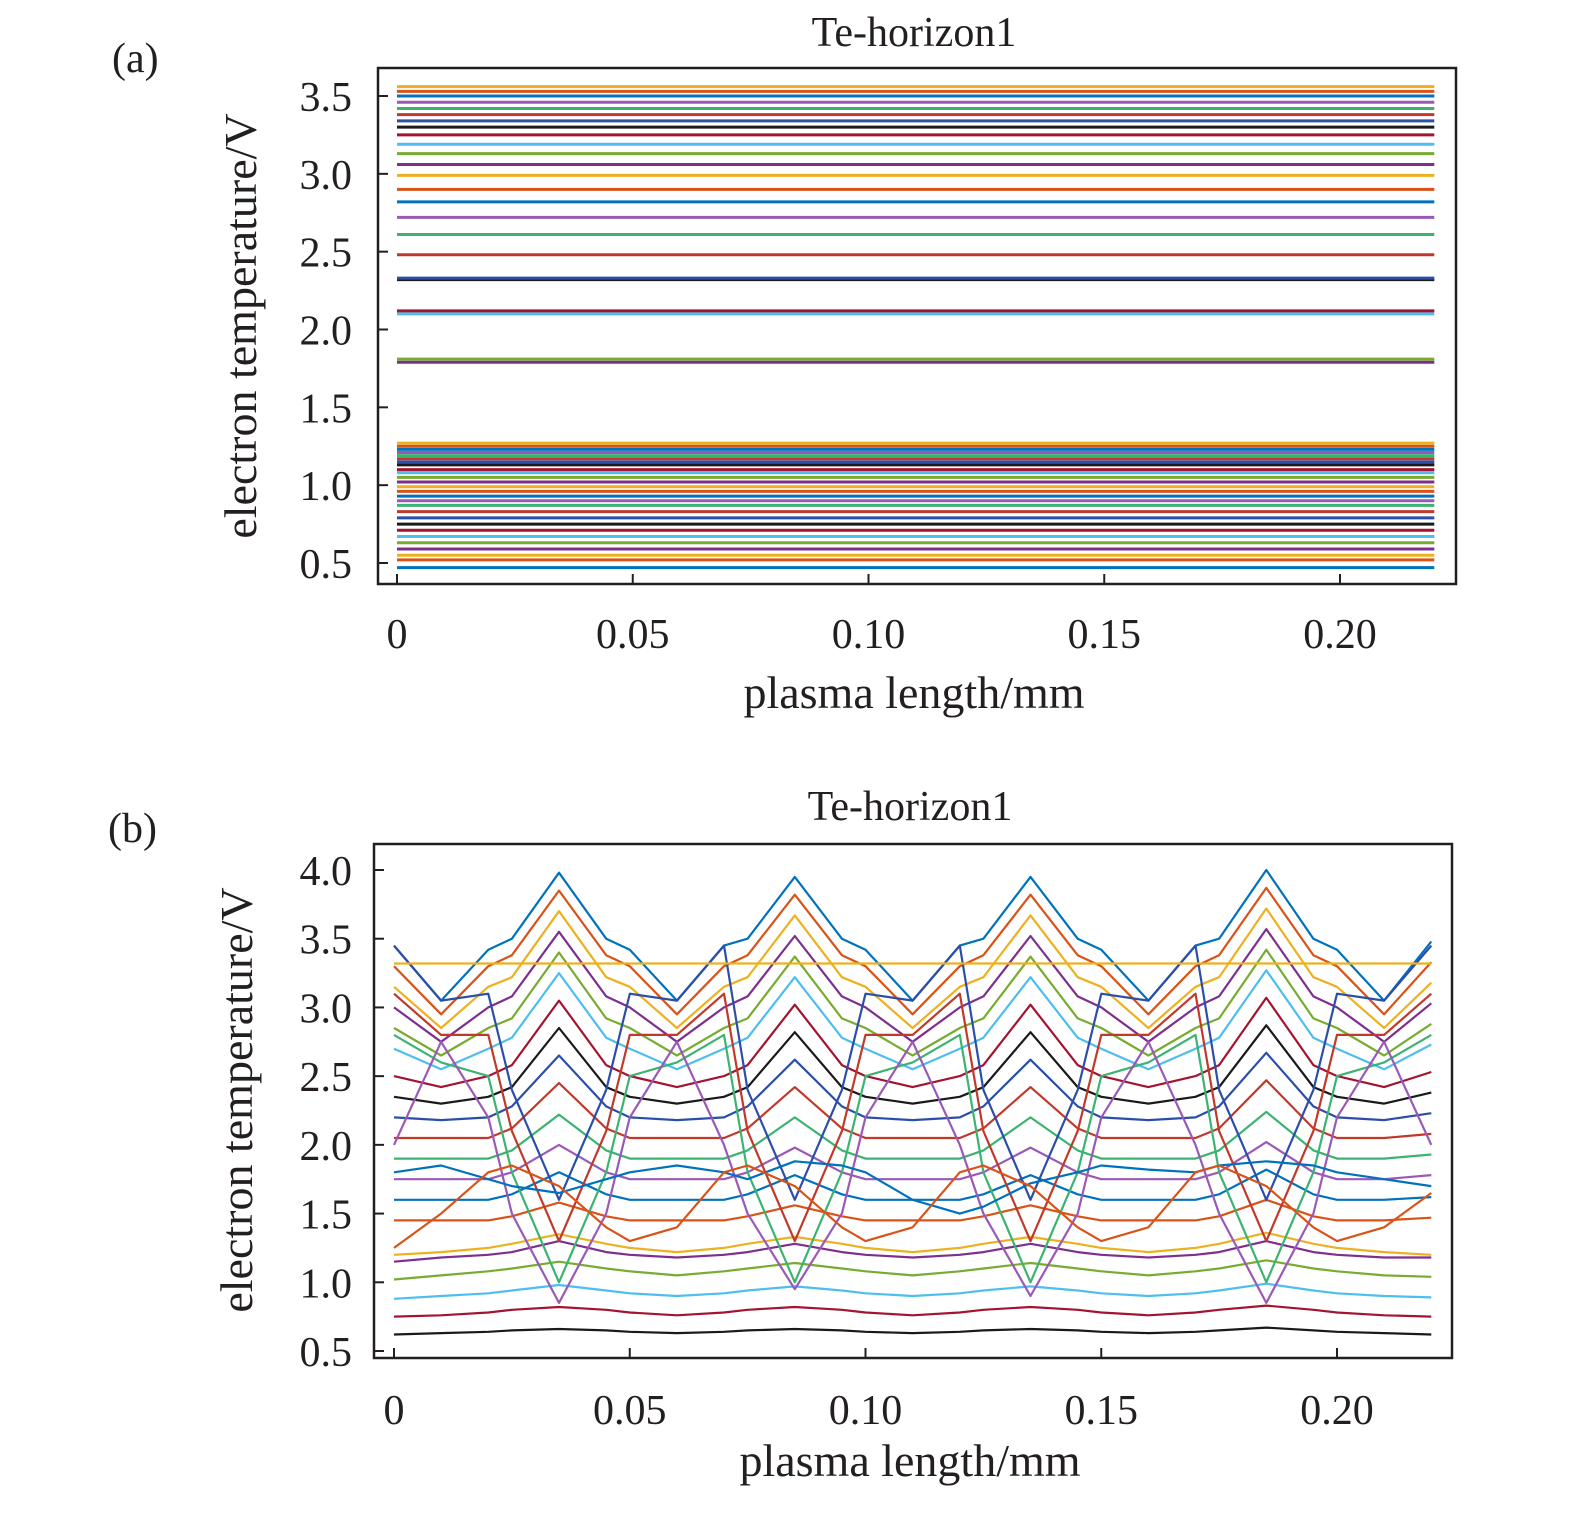  I want to click on panel-a-x-tick-label: 0, so click(397, 635).